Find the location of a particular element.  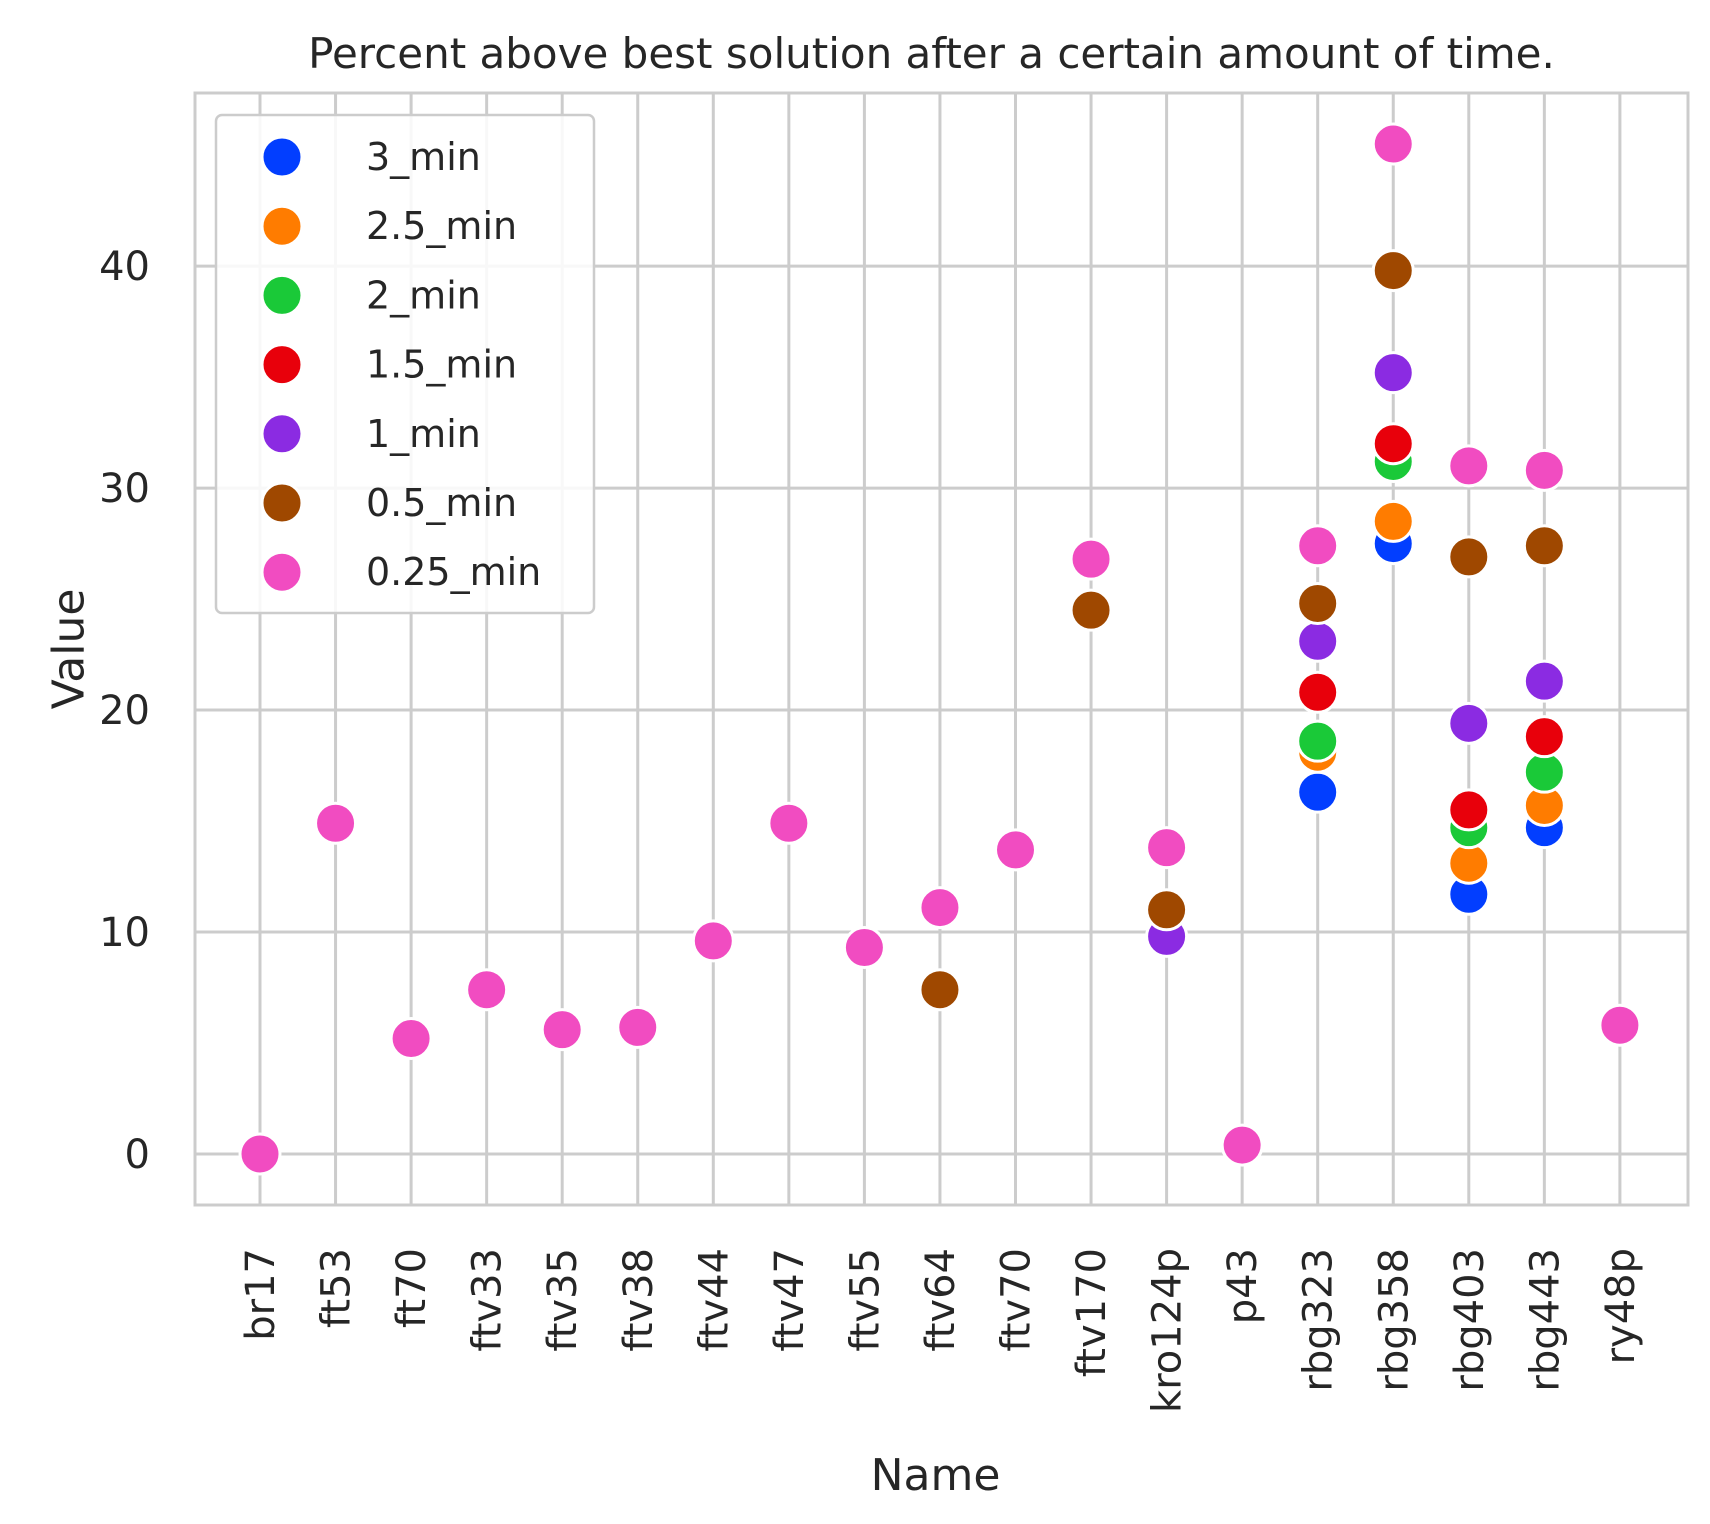

y-tick-label: 30 is located at coordinates (124, 489).